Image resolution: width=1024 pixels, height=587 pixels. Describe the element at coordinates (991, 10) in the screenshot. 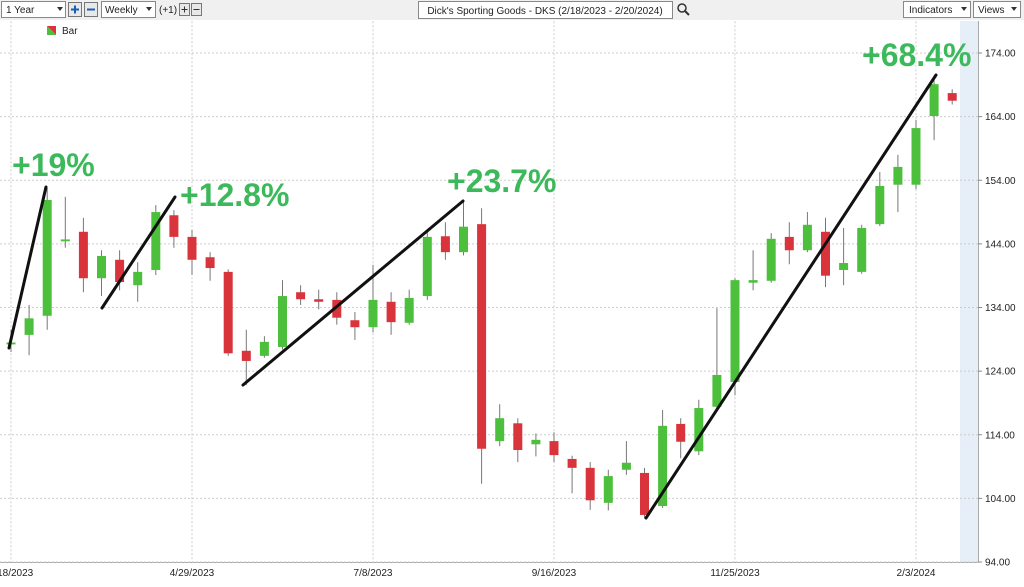

I see `views-text: Views` at that location.